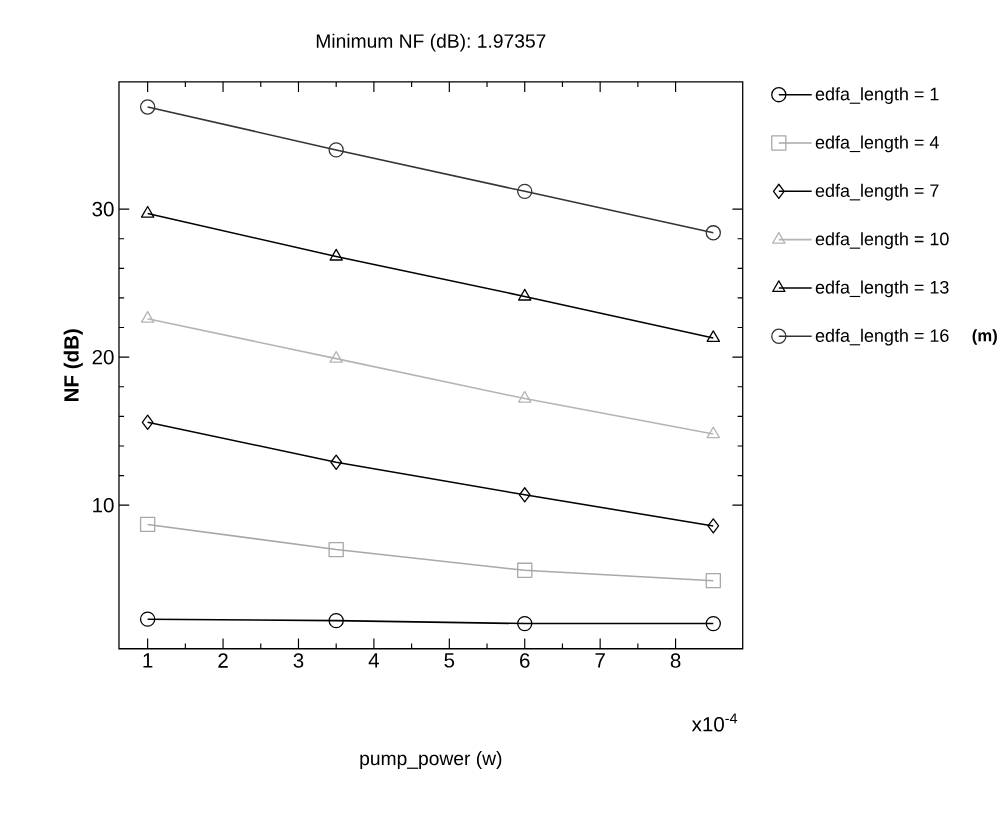  What do you see at coordinates (431, 42) in the screenshot?
I see `chart-title: Minimum NF (dB): 1.97357` at bounding box center [431, 42].